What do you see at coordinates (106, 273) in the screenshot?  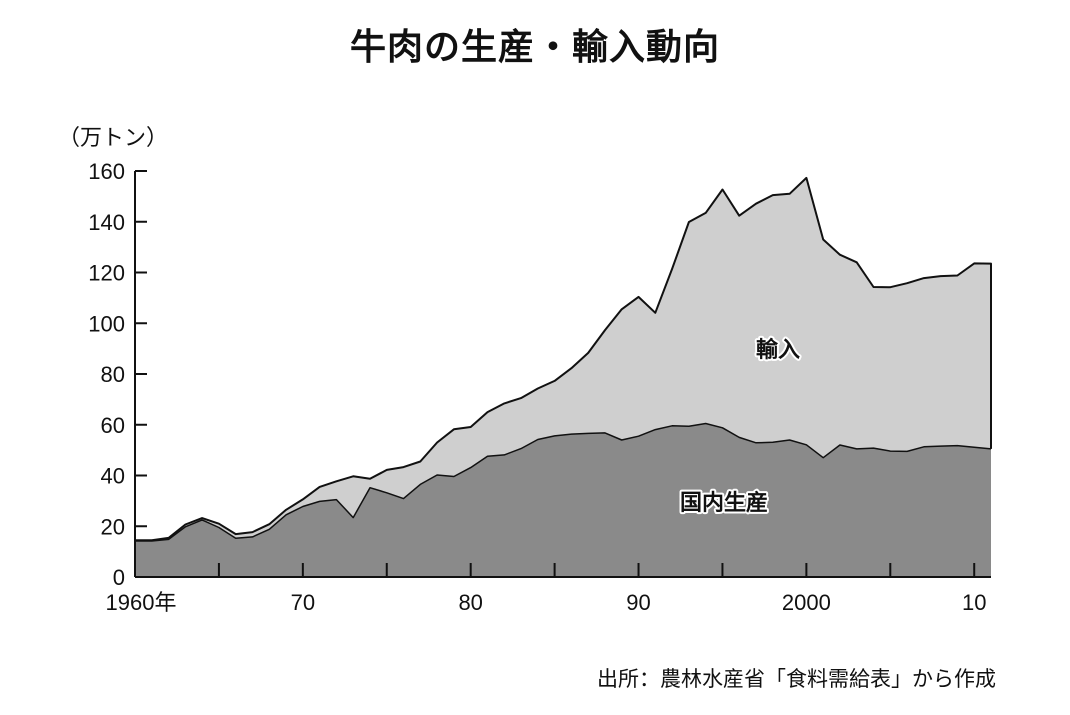 I see `y-tick-label-120: 120` at bounding box center [106, 273].